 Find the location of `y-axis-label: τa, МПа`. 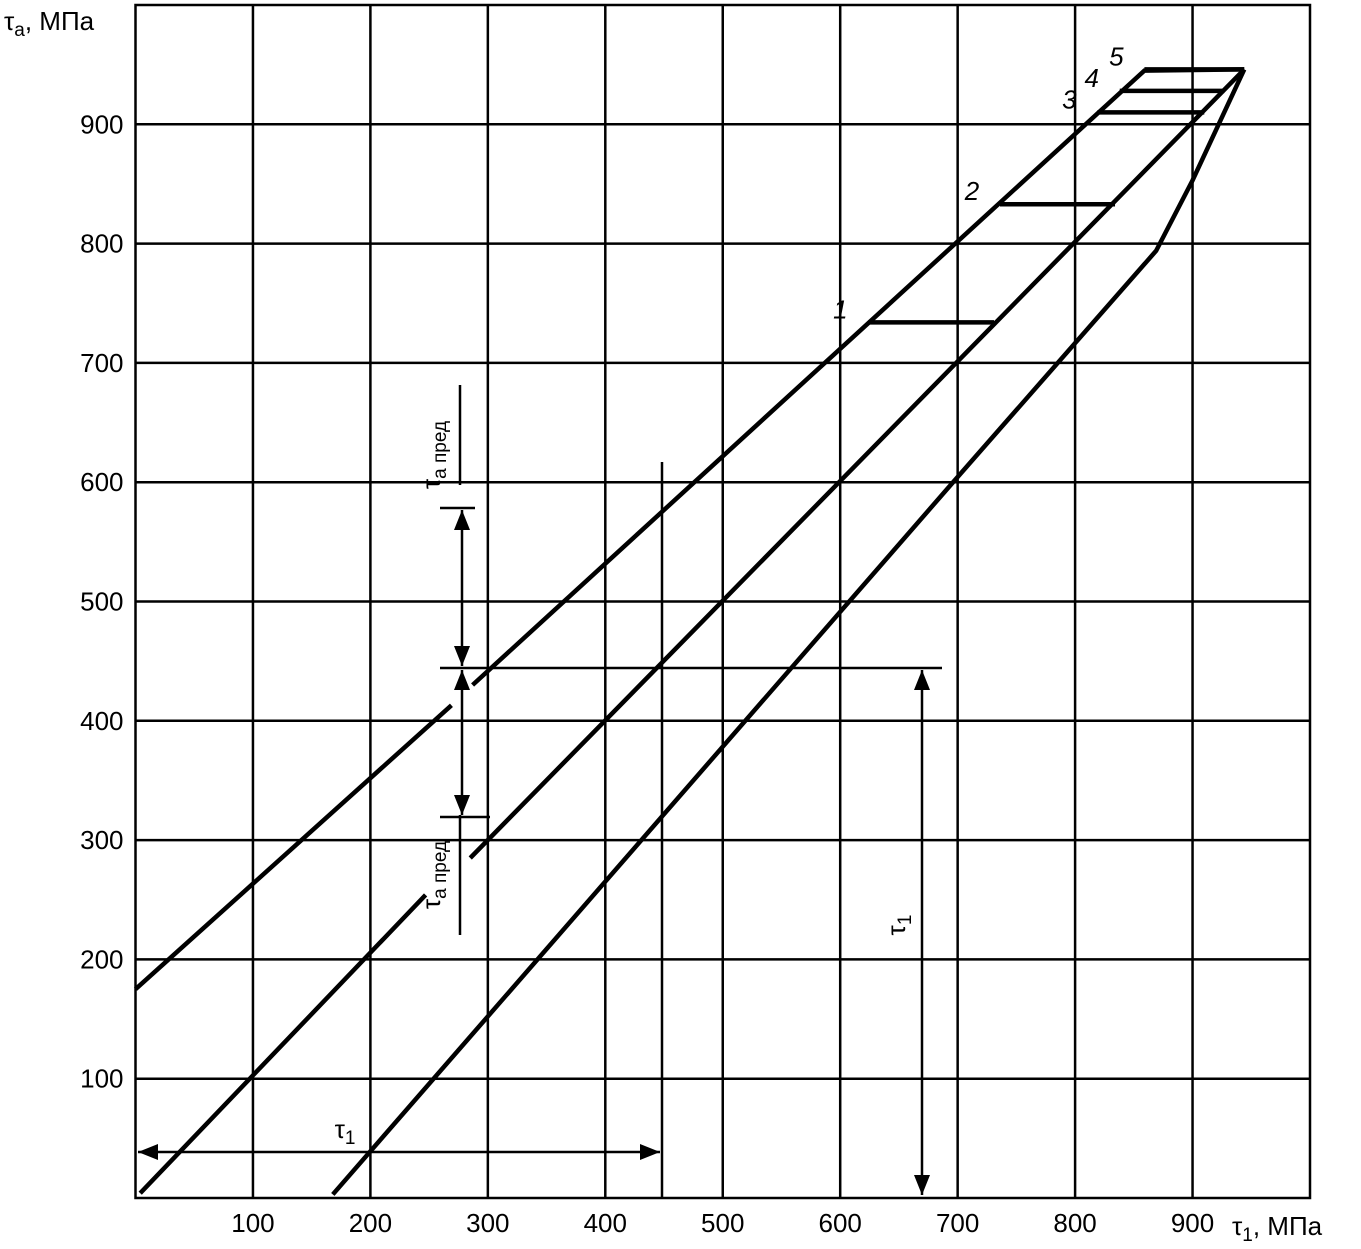

y-axis-label: τa, МПа is located at coordinates (49, 23).